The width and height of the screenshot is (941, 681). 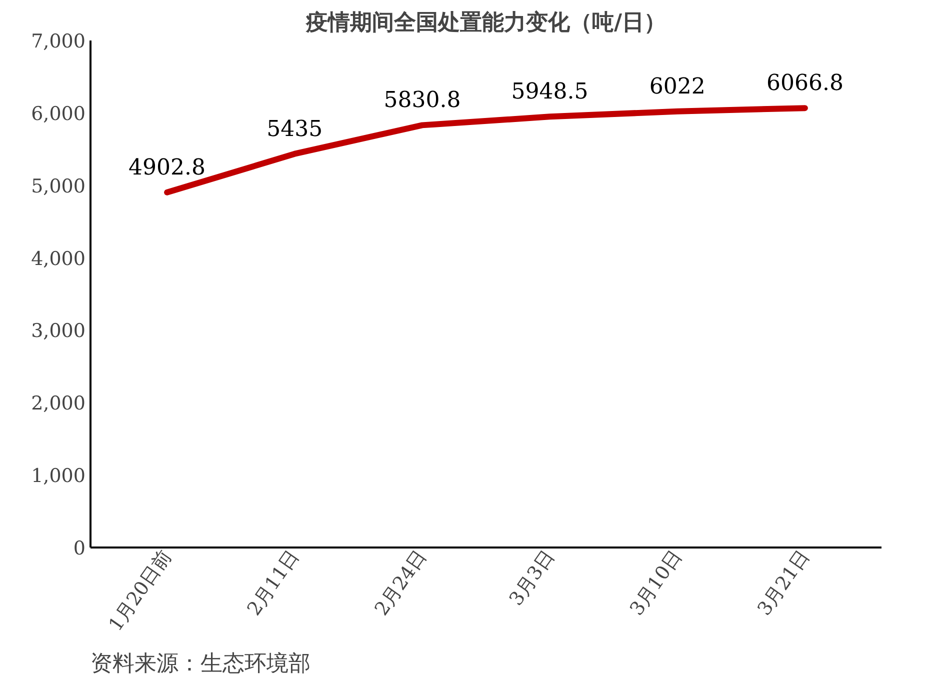 I want to click on x-tick-label: 3月21日, so click(x=783, y=583).